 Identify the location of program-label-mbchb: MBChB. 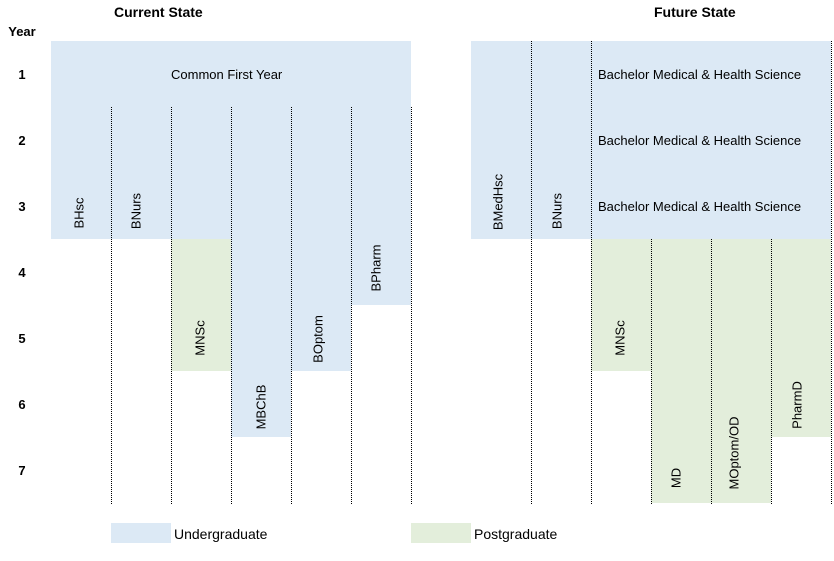
(261, 407).